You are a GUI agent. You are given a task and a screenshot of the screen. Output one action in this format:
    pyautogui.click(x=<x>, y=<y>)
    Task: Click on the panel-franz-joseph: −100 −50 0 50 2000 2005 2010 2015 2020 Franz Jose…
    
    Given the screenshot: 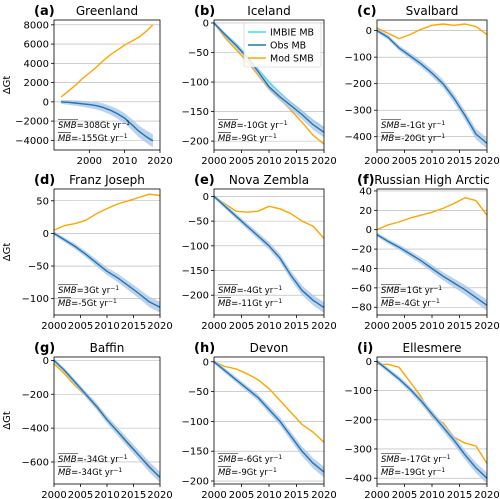 What is the action you would take?
    pyautogui.click(x=87, y=252)
    